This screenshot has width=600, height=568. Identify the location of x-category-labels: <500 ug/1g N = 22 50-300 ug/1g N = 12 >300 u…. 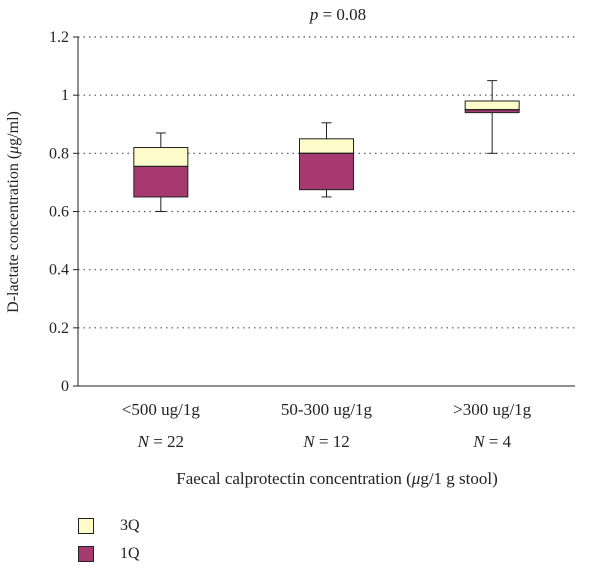
(327, 425).